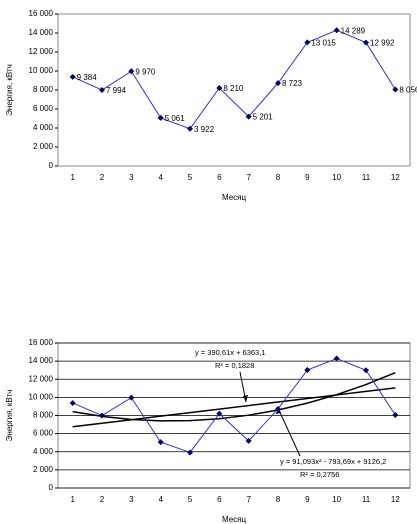 The width and height of the screenshot is (417, 524). Describe the element at coordinates (145, 71) in the screenshot. I see `data-label: 9 970` at that location.